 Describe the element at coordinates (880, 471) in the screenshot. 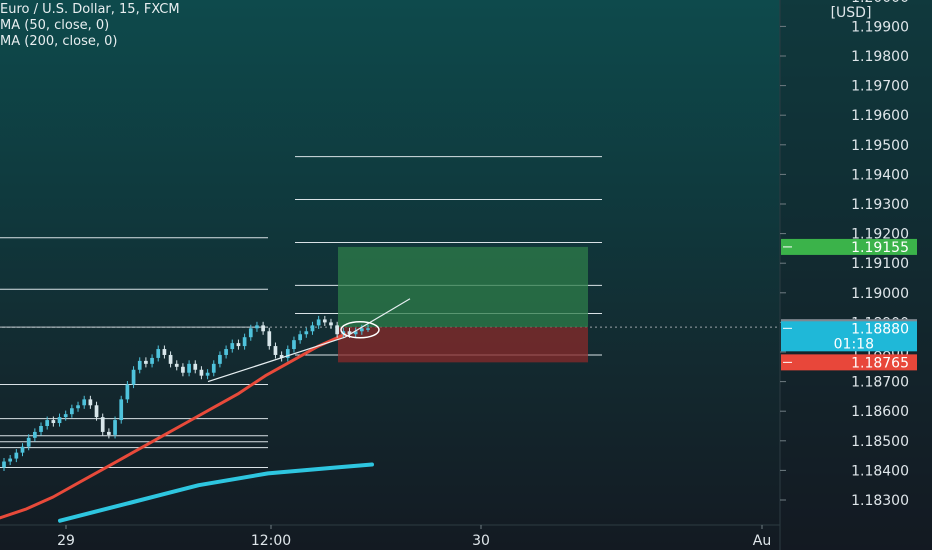

I see `price-tick-label: 1.18400` at that location.